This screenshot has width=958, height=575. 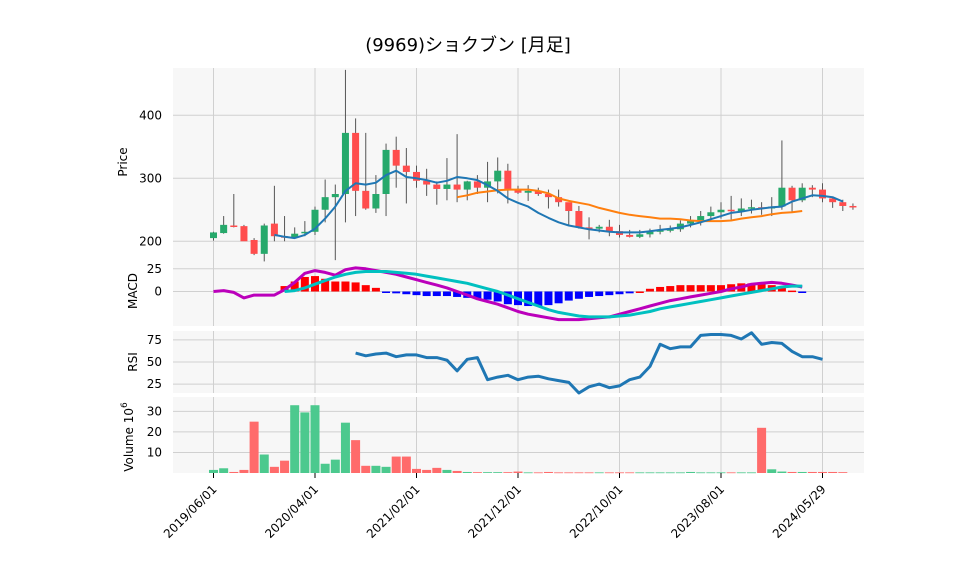 I want to click on macd-signal-line, so click(x=543, y=294).